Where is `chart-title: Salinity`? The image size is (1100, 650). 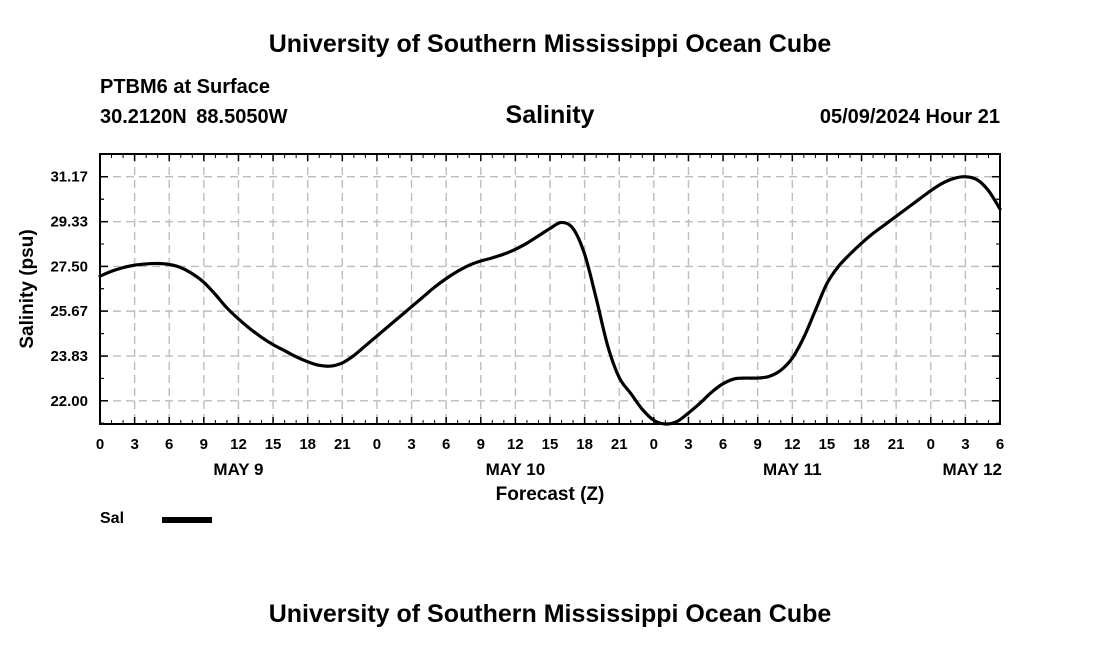
chart-title: Salinity is located at coordinates (550, 115).